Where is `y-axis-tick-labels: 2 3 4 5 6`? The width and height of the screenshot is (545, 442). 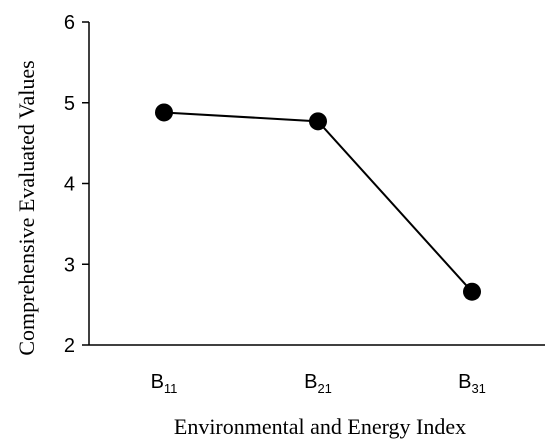 y-axis-tick-labels: 2 3 4 5 6 is located at coordinates (69, 184).